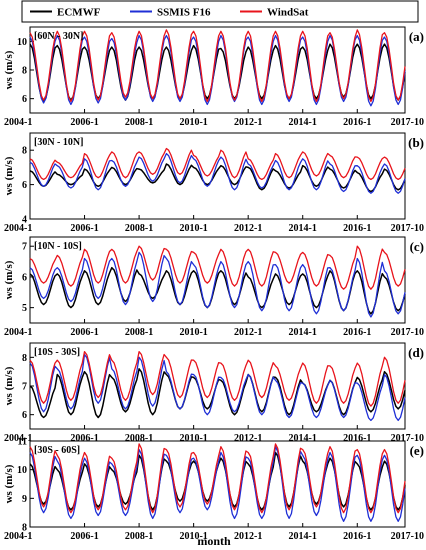  What do you see at coordinates (58, 36) in the screenshot?
I see `region-label: [60N - 30N]` at bounding box center [58, 36].